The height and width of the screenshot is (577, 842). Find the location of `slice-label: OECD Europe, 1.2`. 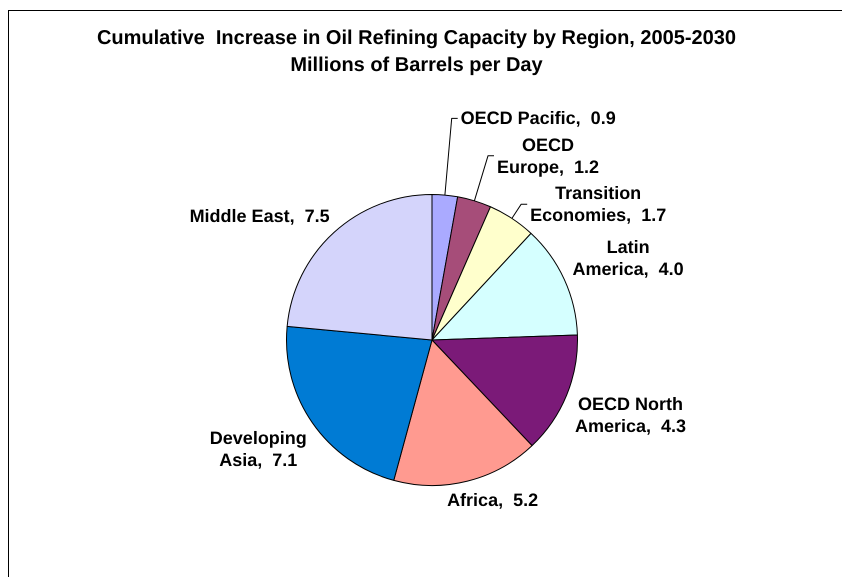

slice-label: OECD Europe, 1.2 is located at coordinates (548, 156).